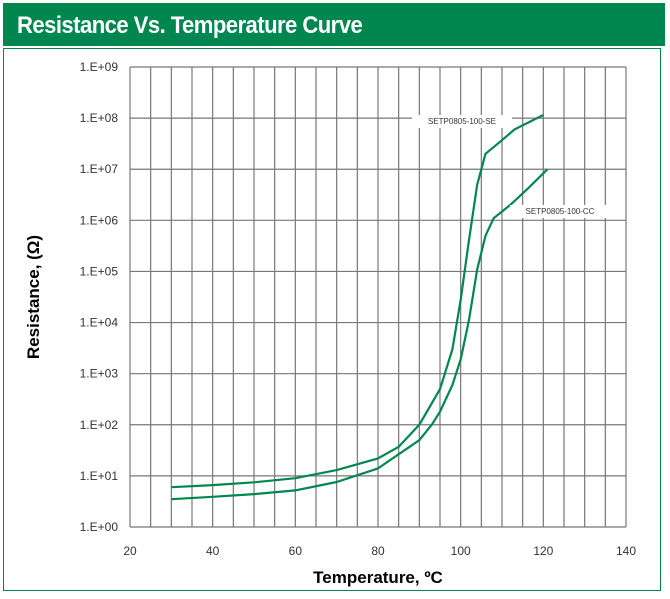  I want to click on chart-title: Resistance Vs. Temperature Curve, so click(190, 25).